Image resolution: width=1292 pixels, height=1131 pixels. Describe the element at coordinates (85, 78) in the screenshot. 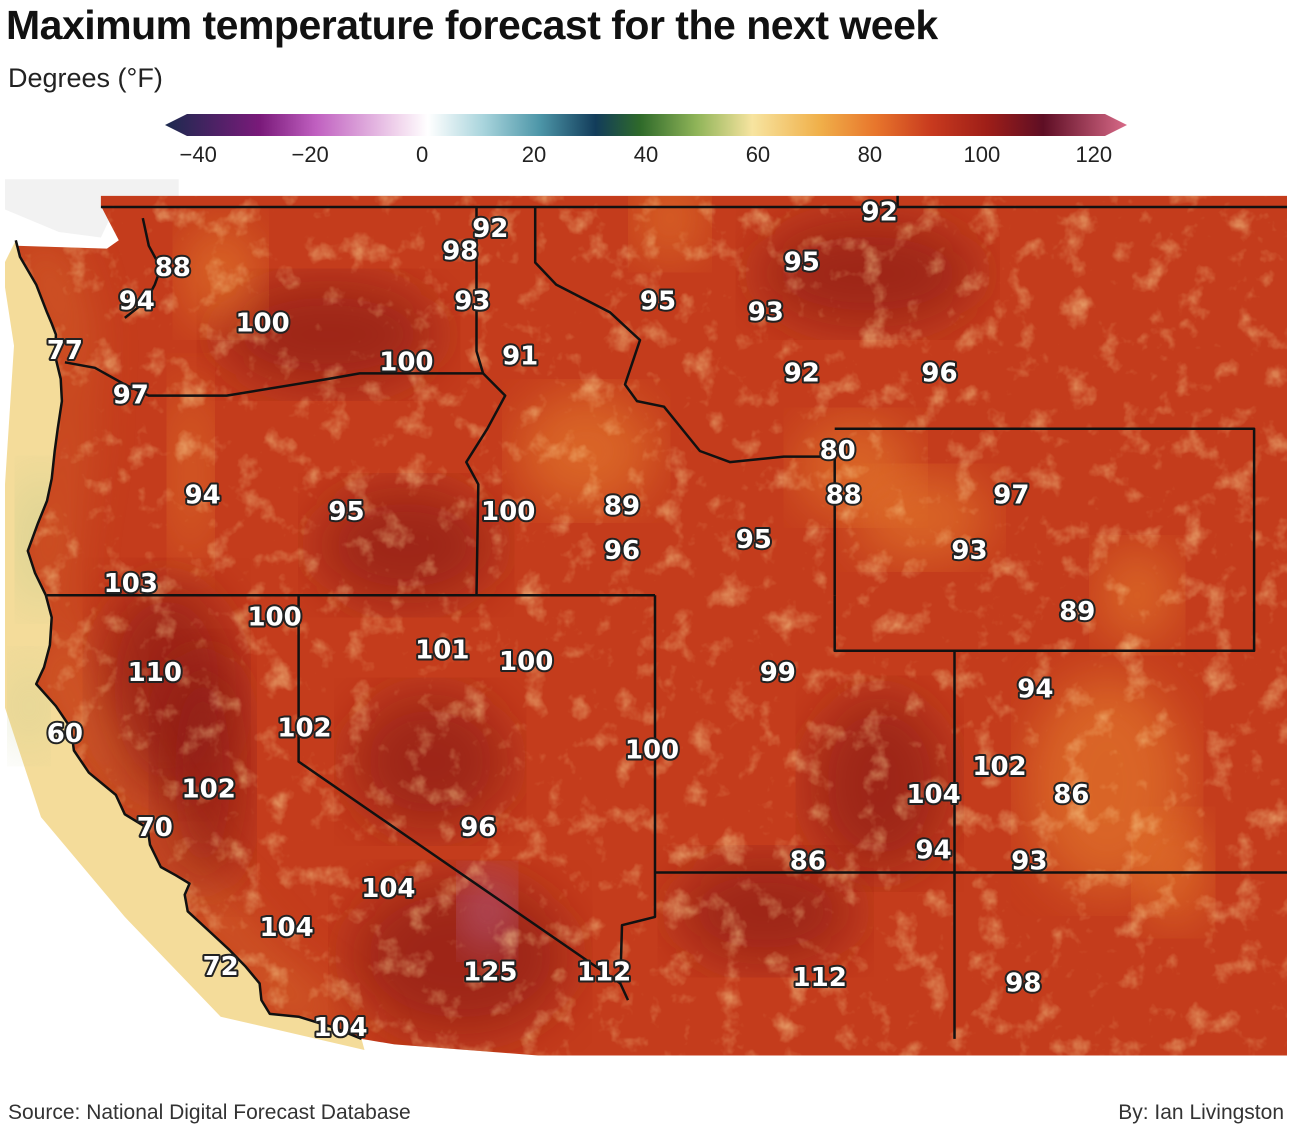

I see `map-subtitle: Degrees (°F)` at that location.